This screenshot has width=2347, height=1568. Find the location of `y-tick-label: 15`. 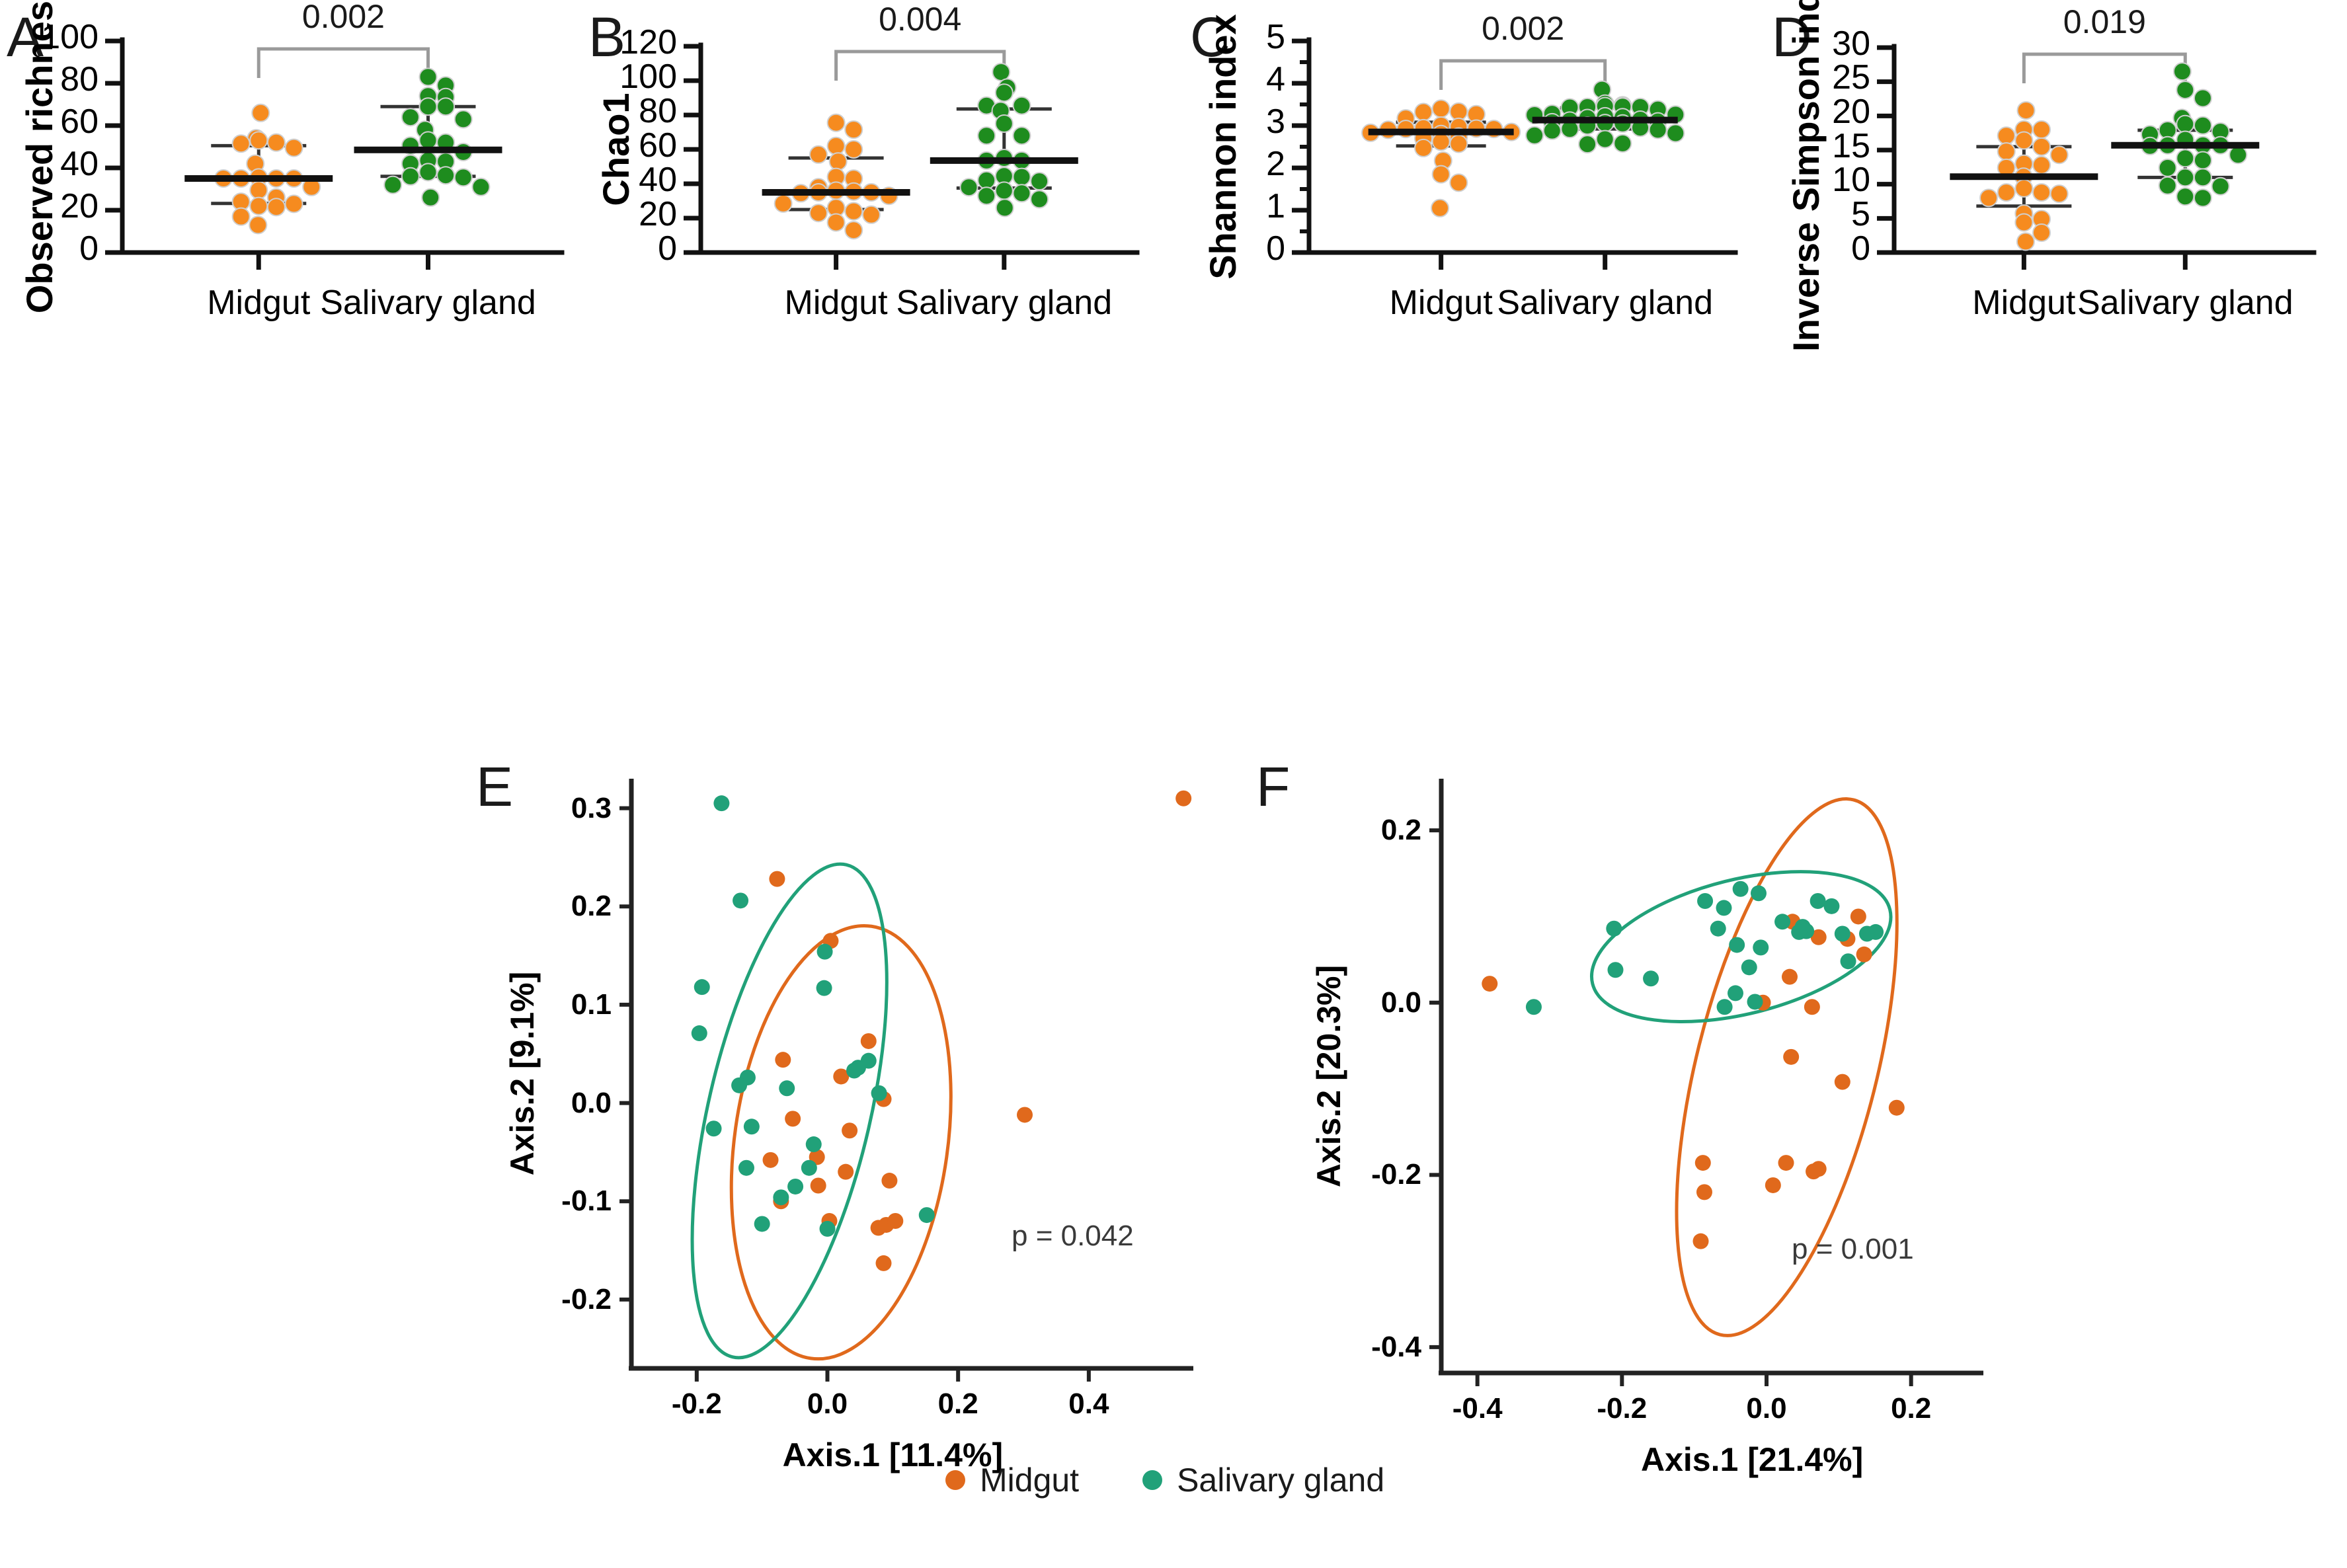

y-tick-label: 15 is located at coordinates (1851, 145).